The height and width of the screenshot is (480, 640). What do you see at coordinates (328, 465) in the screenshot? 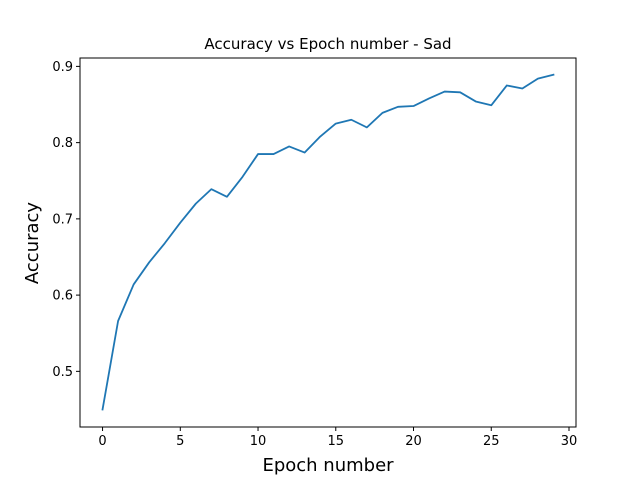
I see `x-axis-label: Epoch number` at bounding box center [328, 465].